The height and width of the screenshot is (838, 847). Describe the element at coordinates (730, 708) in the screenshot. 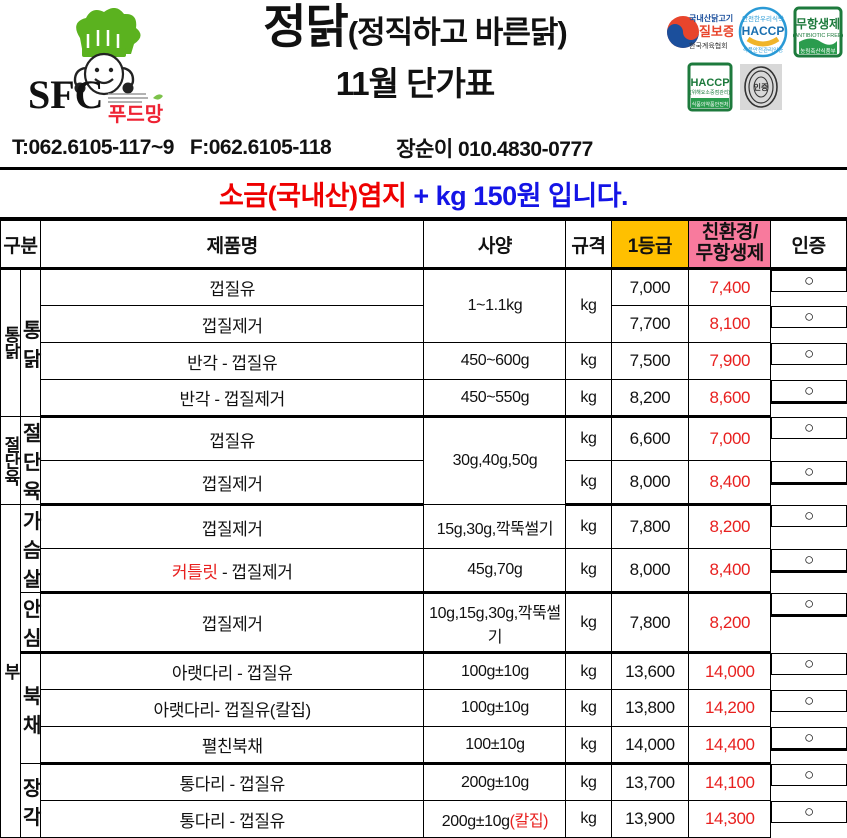

I see `price-eco: 14,200` at that location.